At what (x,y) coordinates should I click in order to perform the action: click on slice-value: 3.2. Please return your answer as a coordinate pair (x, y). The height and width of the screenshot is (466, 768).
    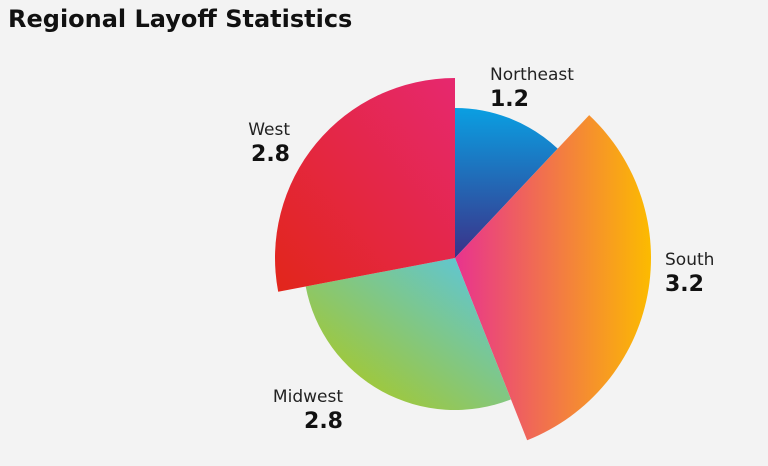
    Looking at the image, I should click on (684, 284).